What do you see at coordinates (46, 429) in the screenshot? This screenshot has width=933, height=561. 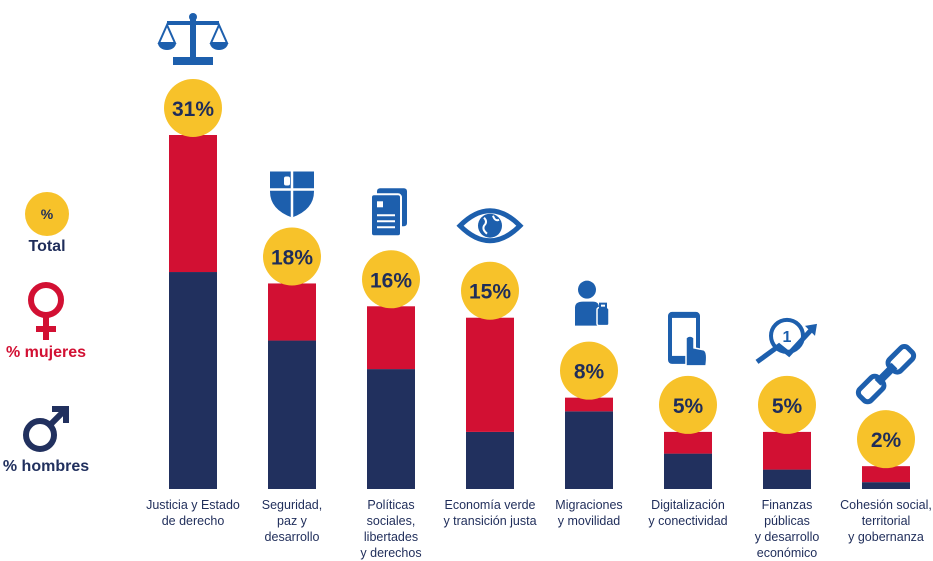 I see `male-symbol-icon` at bounding box center [46, 429].